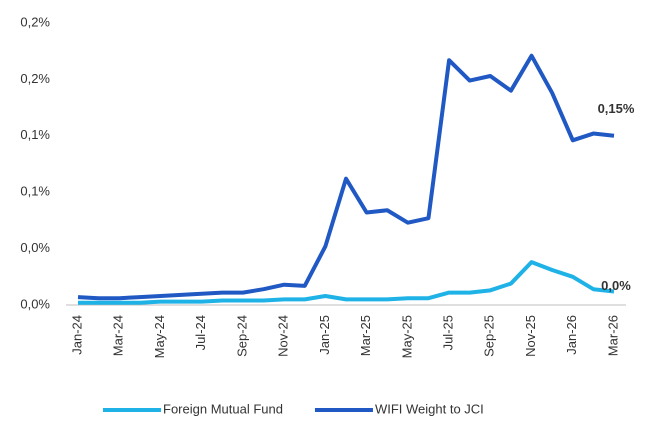 The height and width of the screenshot is (421, 645). What do you see at coordinates (448, 332) in the screenshot?
I see `x-tick-label: Jul-25` at bounding box center [448, 332].